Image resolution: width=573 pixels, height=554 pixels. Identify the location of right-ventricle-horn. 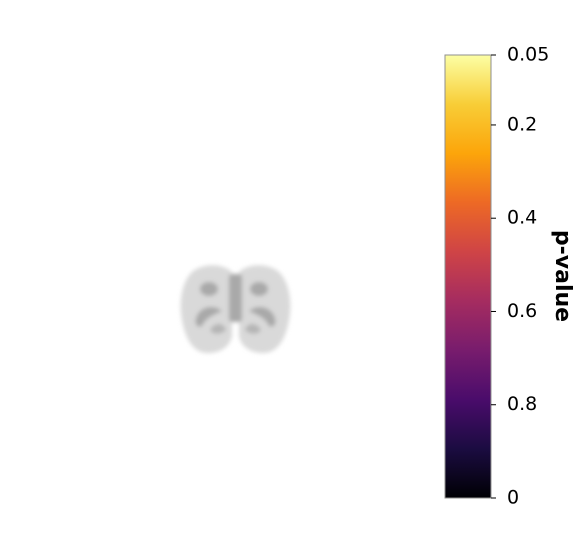
(253, 329).